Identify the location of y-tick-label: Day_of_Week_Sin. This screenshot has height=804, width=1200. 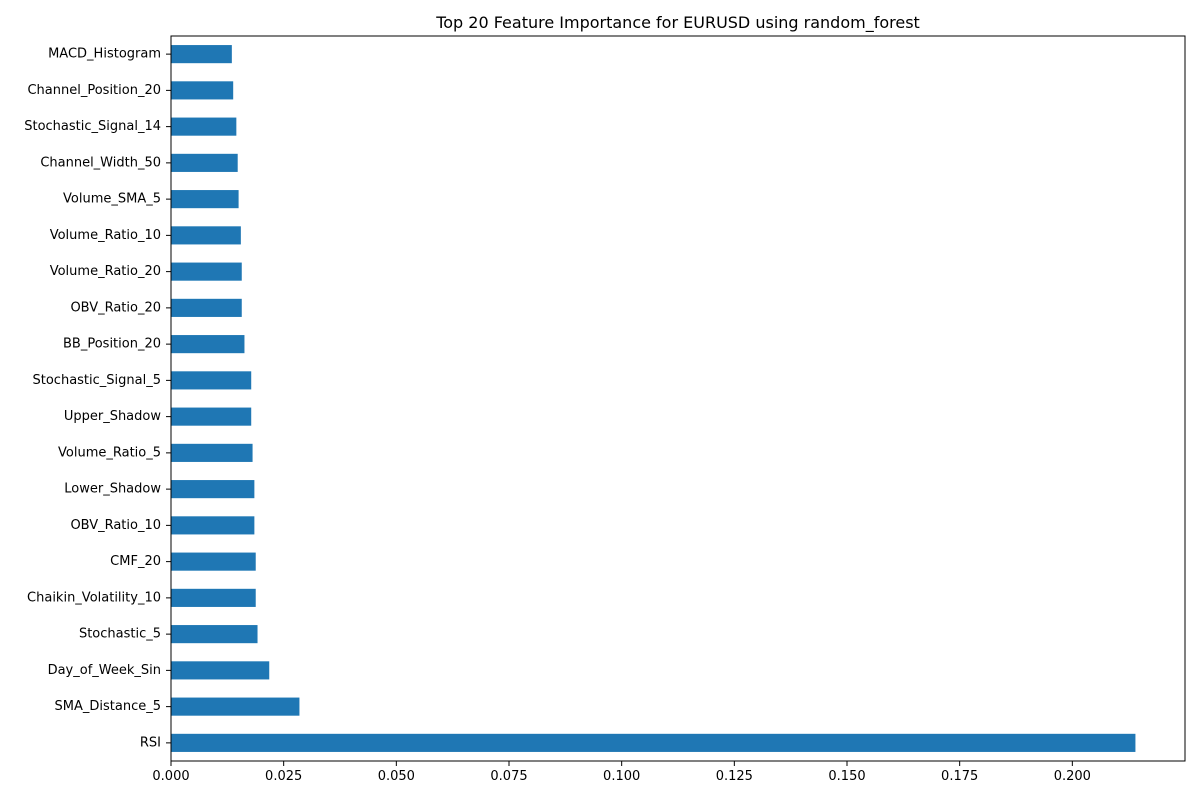
(104, 670).